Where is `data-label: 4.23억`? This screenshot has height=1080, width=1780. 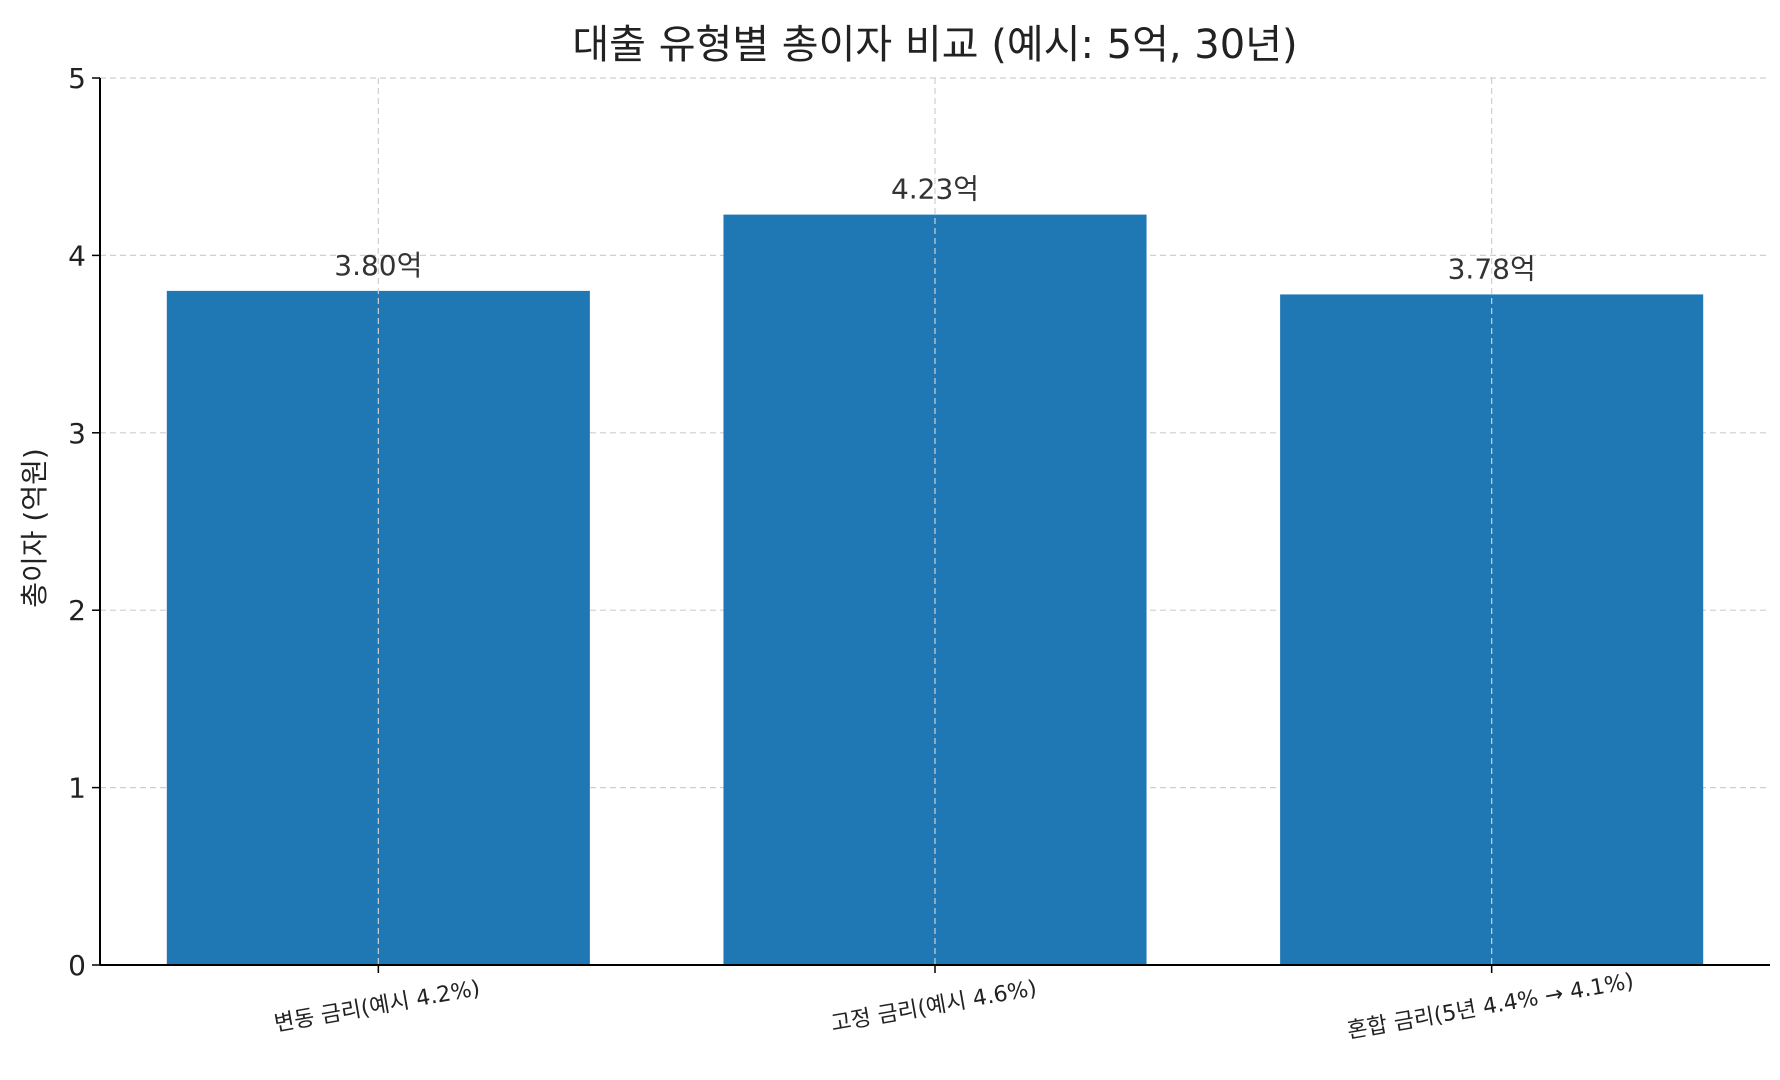 data-label: 4.23억 is located at coordinates (935, 189).